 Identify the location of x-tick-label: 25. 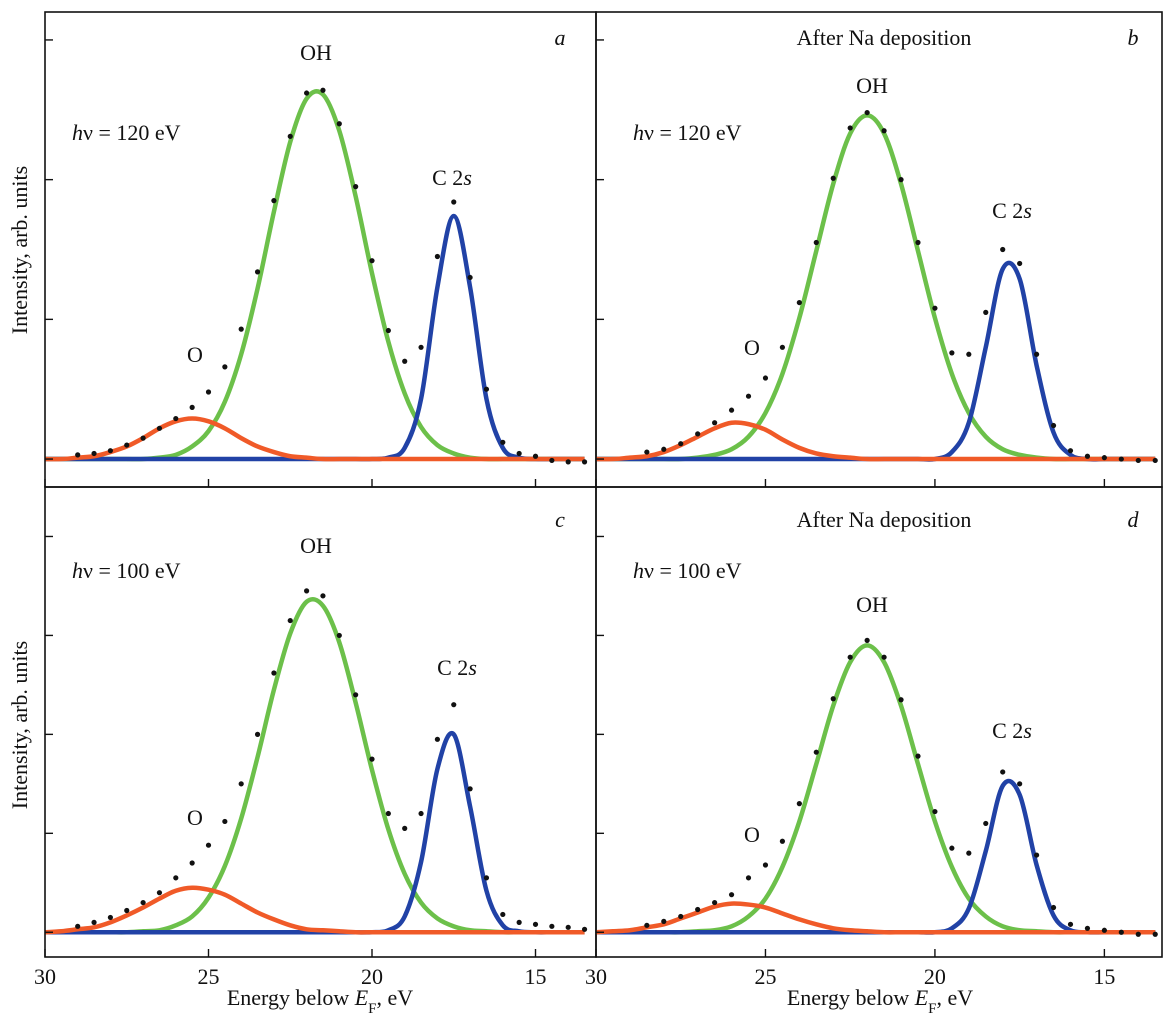
(765, 976).